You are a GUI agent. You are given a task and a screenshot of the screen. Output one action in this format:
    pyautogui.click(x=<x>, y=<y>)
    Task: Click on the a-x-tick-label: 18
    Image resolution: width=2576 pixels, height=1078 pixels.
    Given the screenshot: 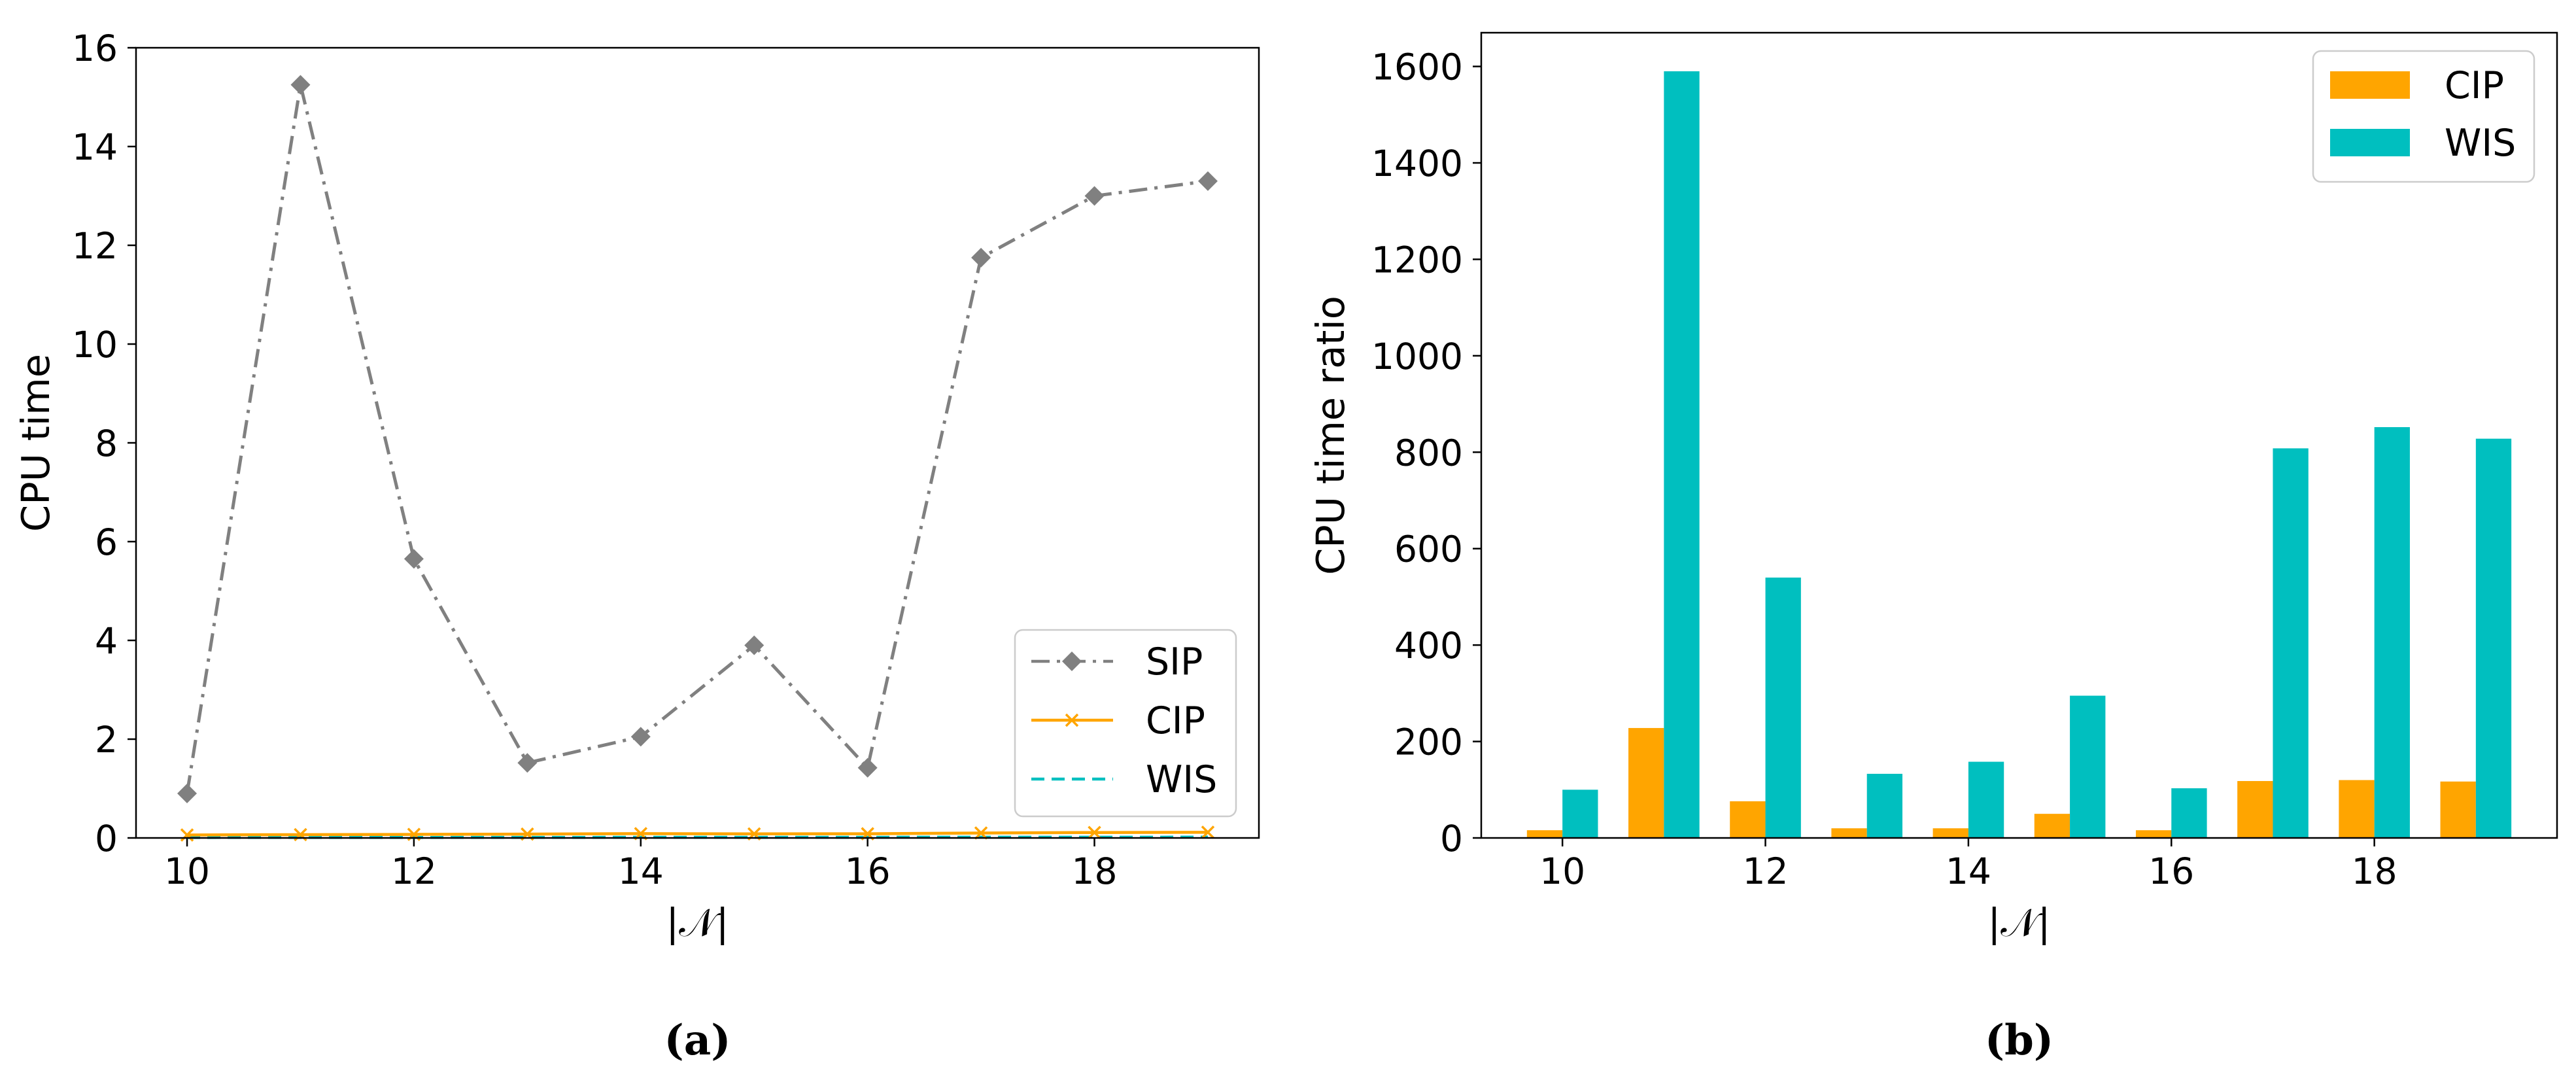 What is the action you would take?
    pyautogui.click(x=1095, y=871)
    